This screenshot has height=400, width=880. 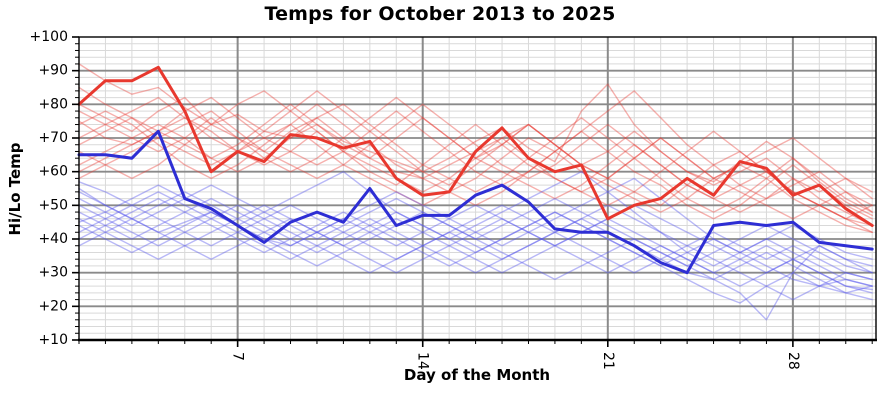 I want to click on y-tick-label: +50, so click(x=53, y=205).